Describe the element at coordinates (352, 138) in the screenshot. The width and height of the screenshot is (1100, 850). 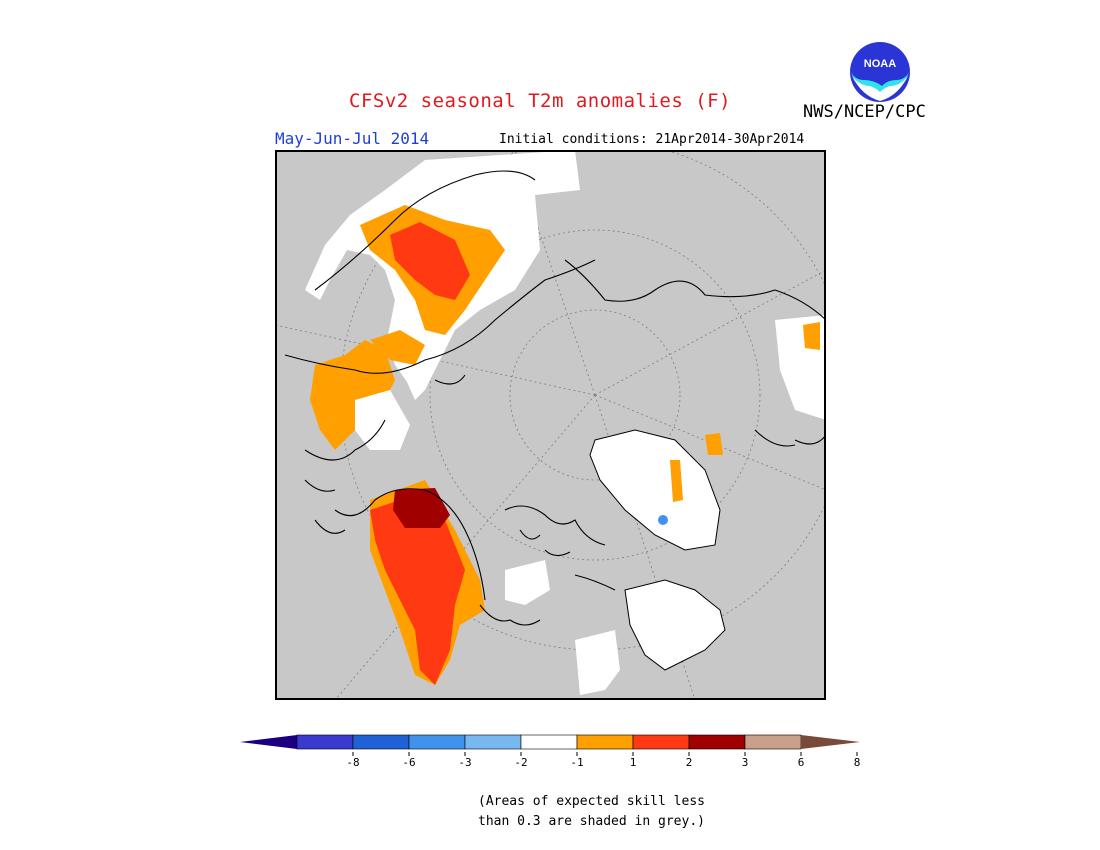
I see `forecast-period: May-Jun-Jul 2014` at that location.